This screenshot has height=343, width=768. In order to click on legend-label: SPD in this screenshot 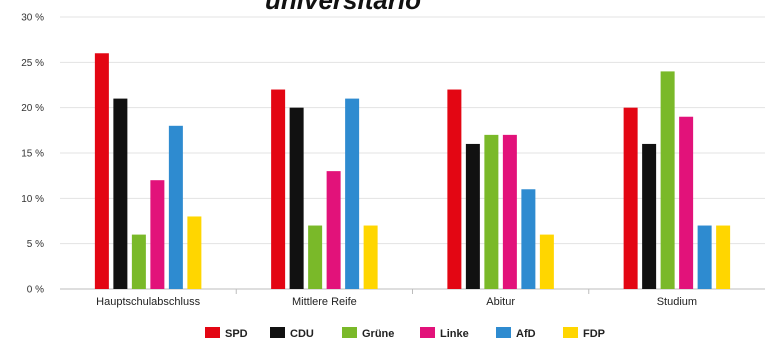, I will do `click(236, 334)`.